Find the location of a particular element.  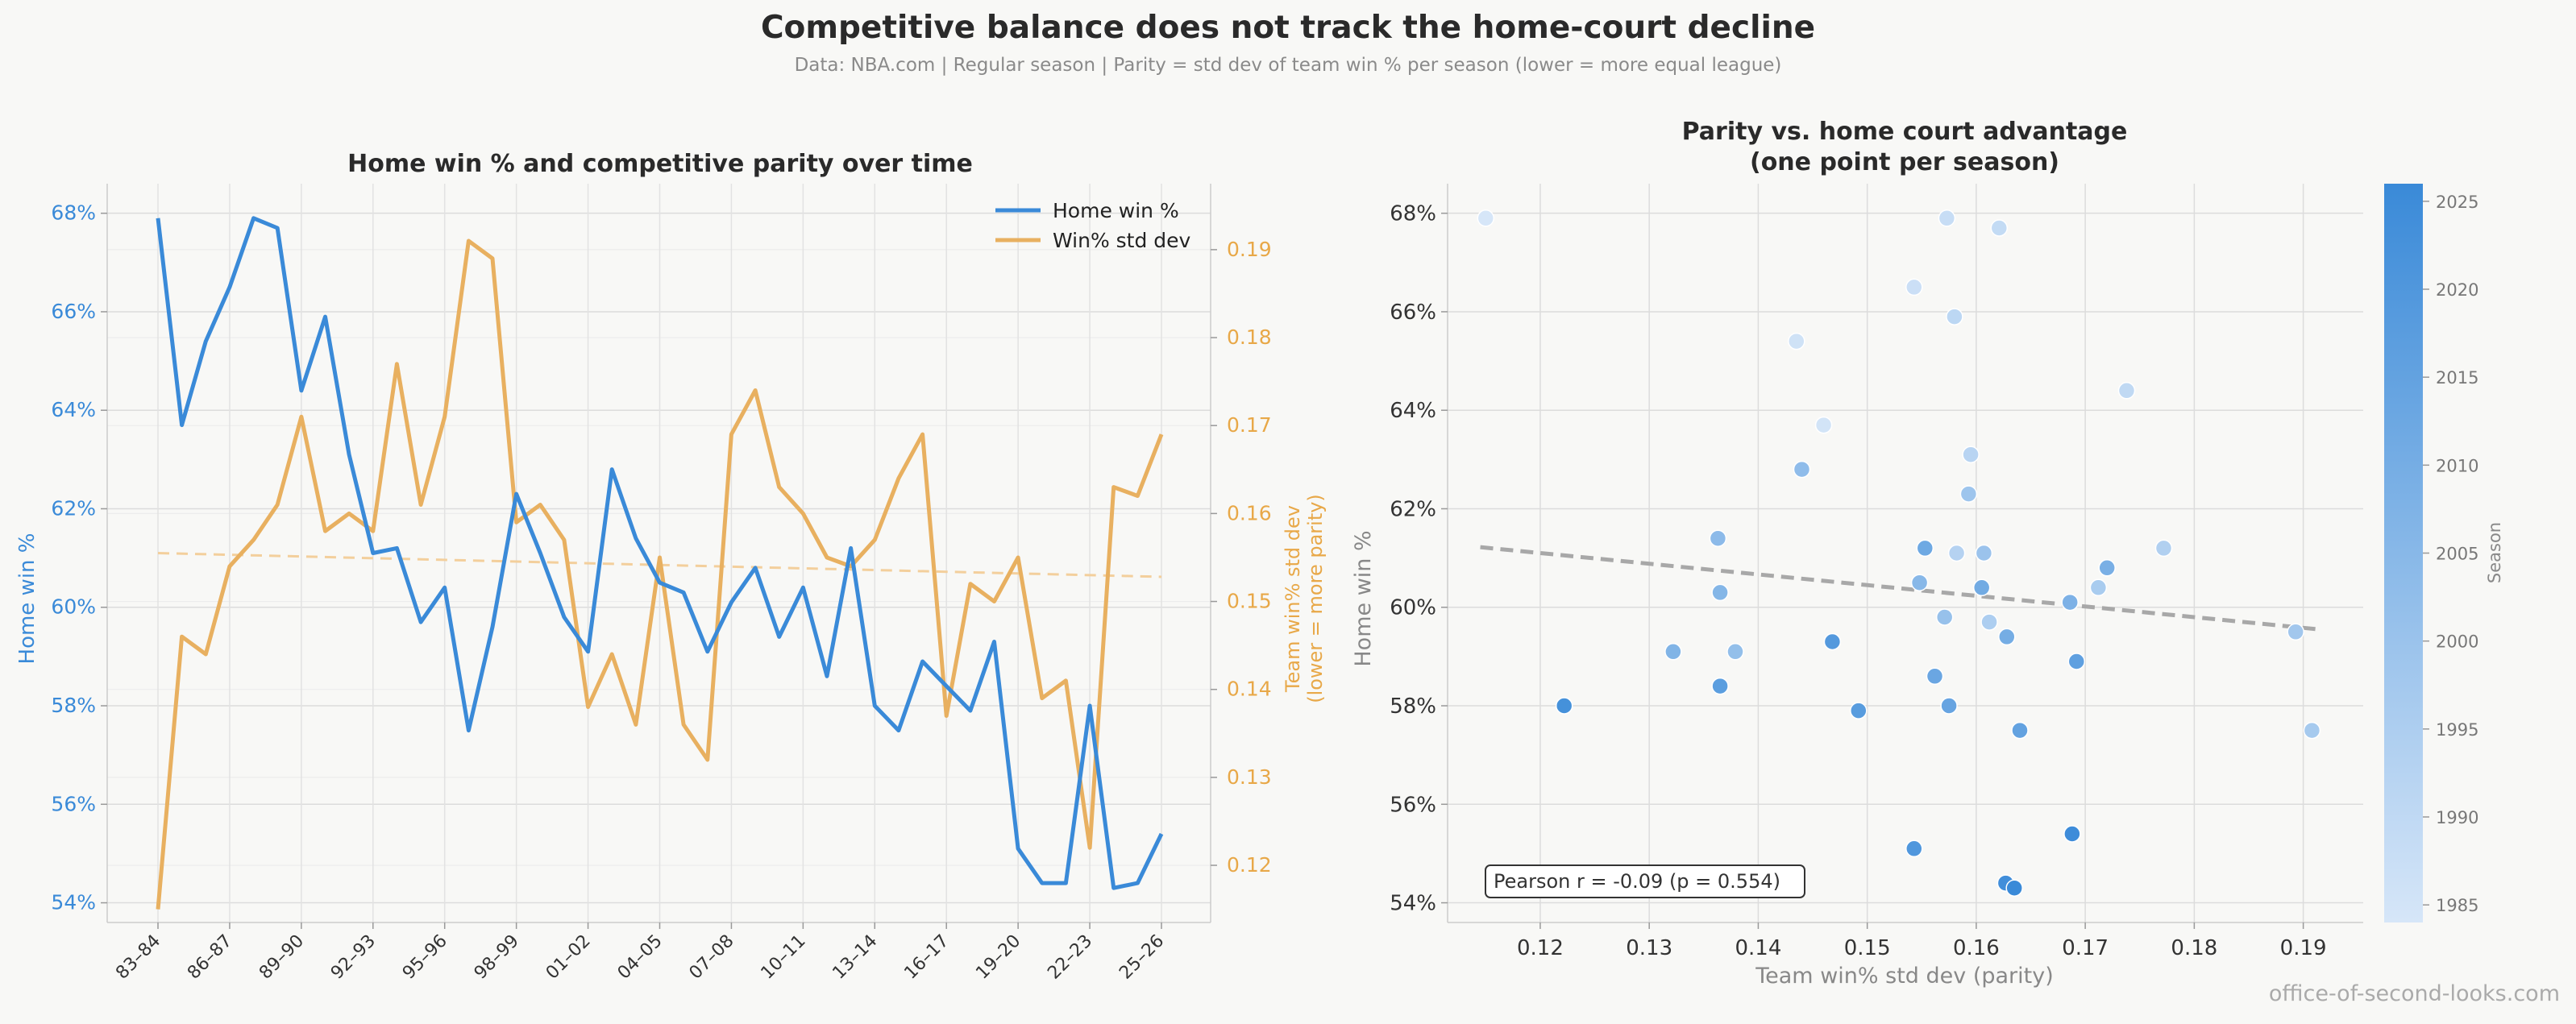

left-y2-tick-label: 0.16 is located at coordinates (1249, 512).